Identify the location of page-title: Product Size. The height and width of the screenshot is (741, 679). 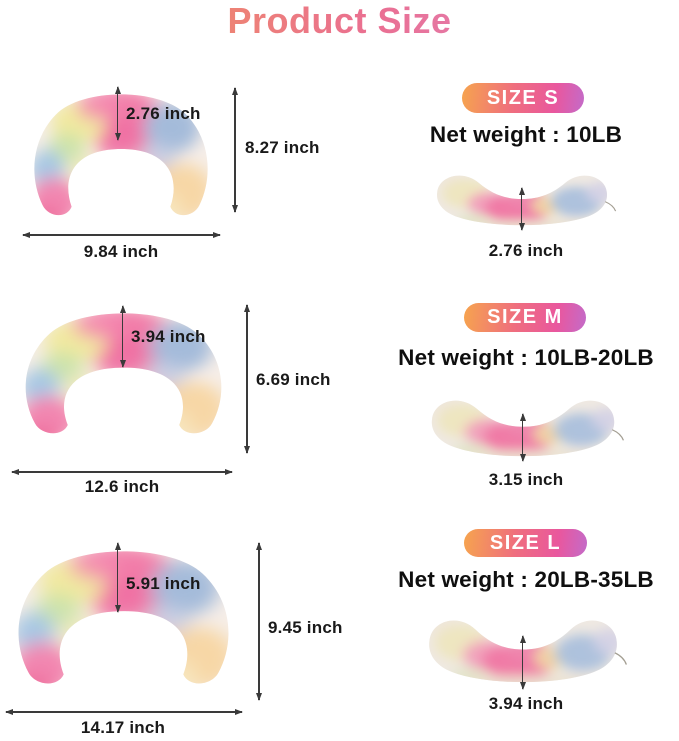
(339, 21).